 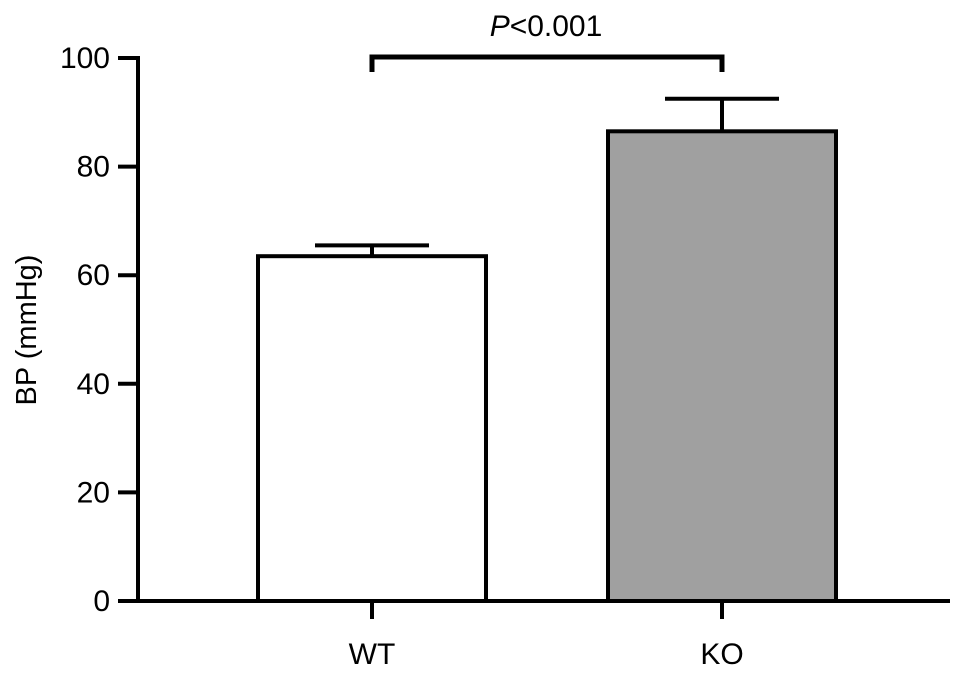 I want to click on y-tick-label-100: 100, so click(x=85, y=58).